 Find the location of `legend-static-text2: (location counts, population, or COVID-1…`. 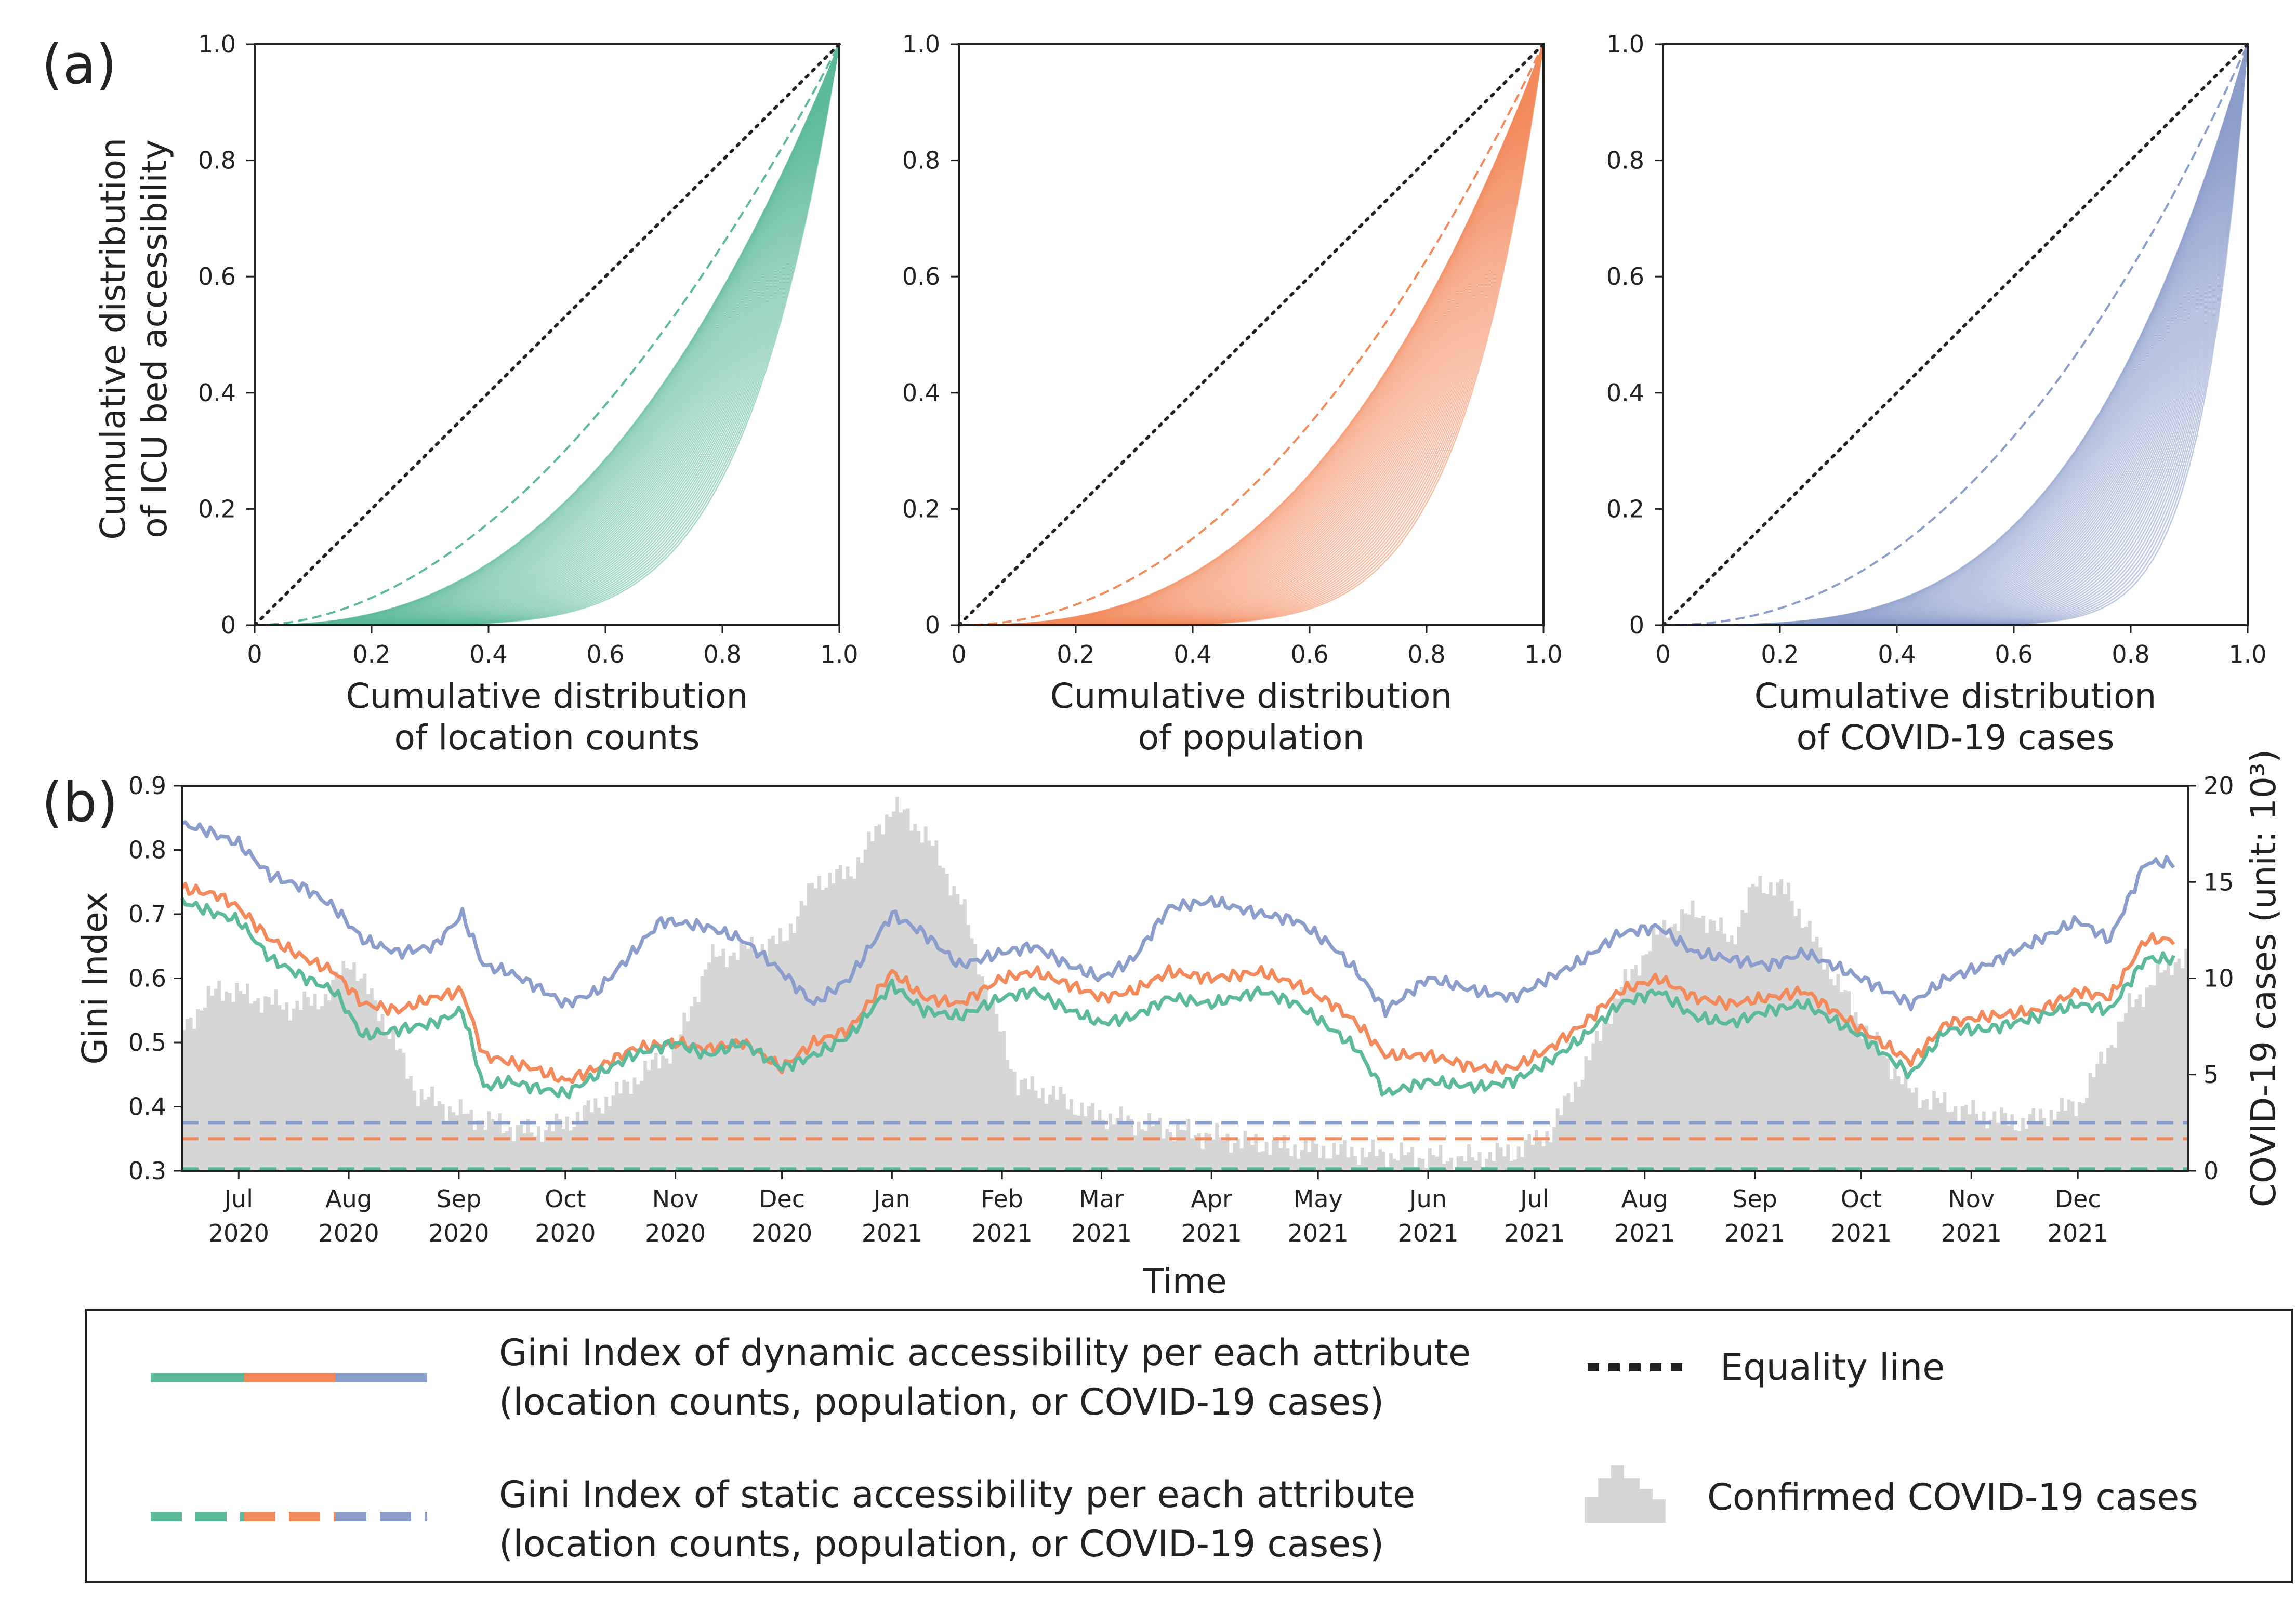

legend-static-text2: (location counts, population, or COVID-1… is located at coordinates (941, 1544).